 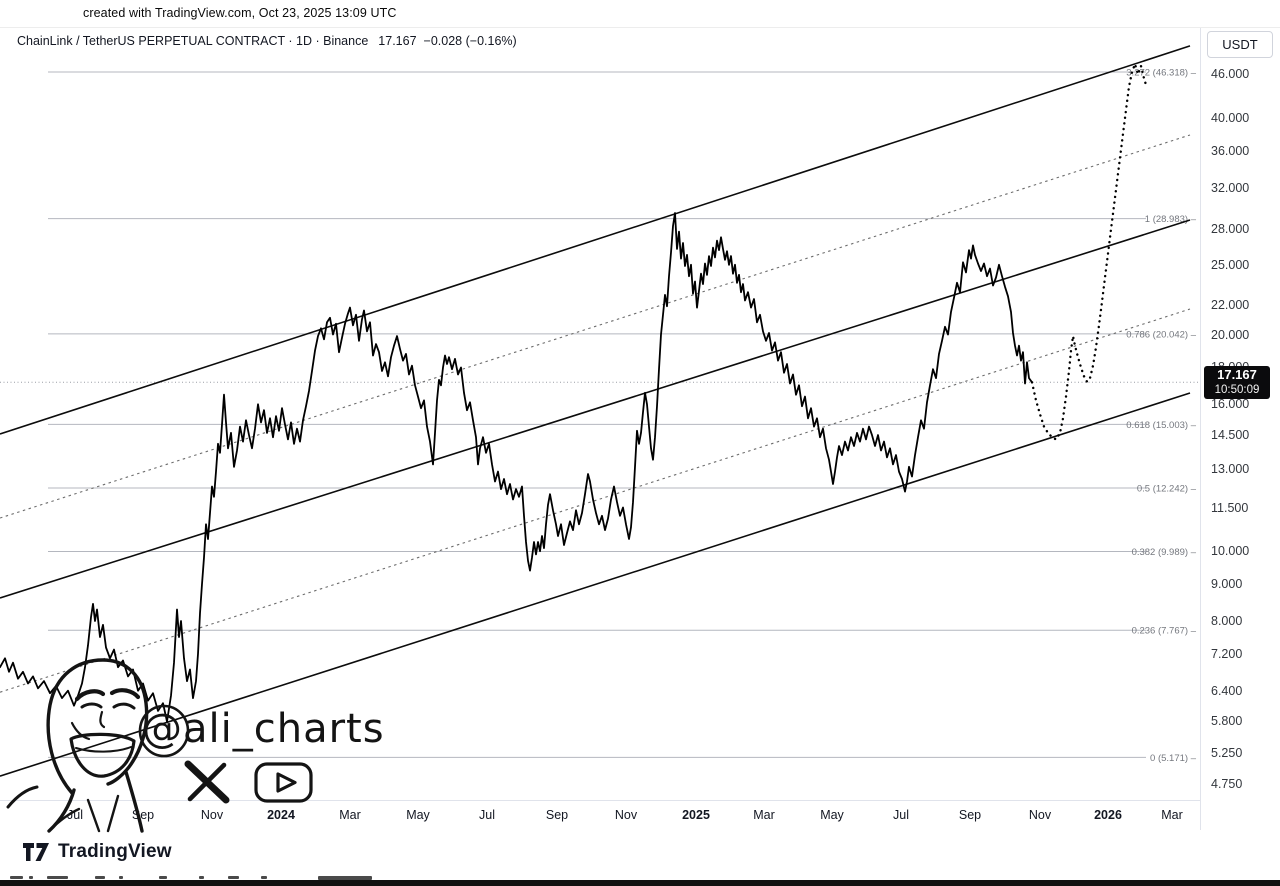 What do you see at coordinates (115, 851) in the screenshot?
I see `tradingview-logo-text: TradingView` at bounding box center [115, 851].